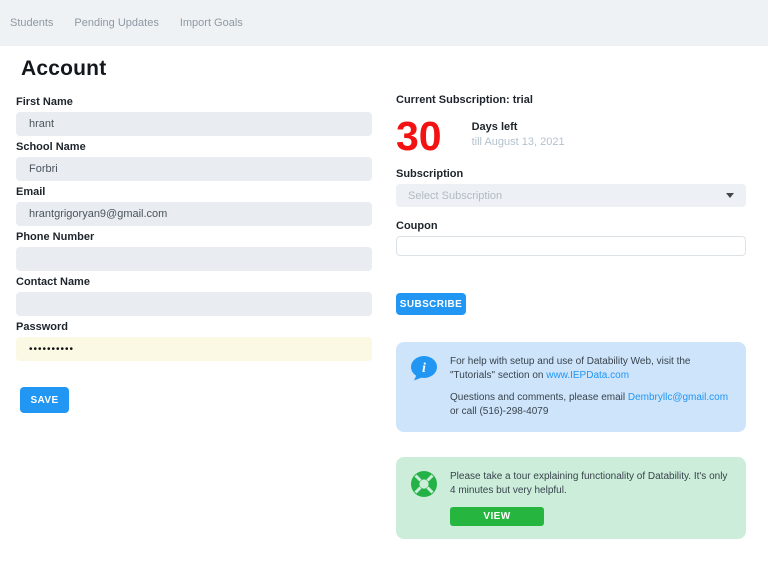  What do you see at coordinates (424, 387) in the screenshot?
I see `info-bubble-icon: i` at bounding box center [424, 387].